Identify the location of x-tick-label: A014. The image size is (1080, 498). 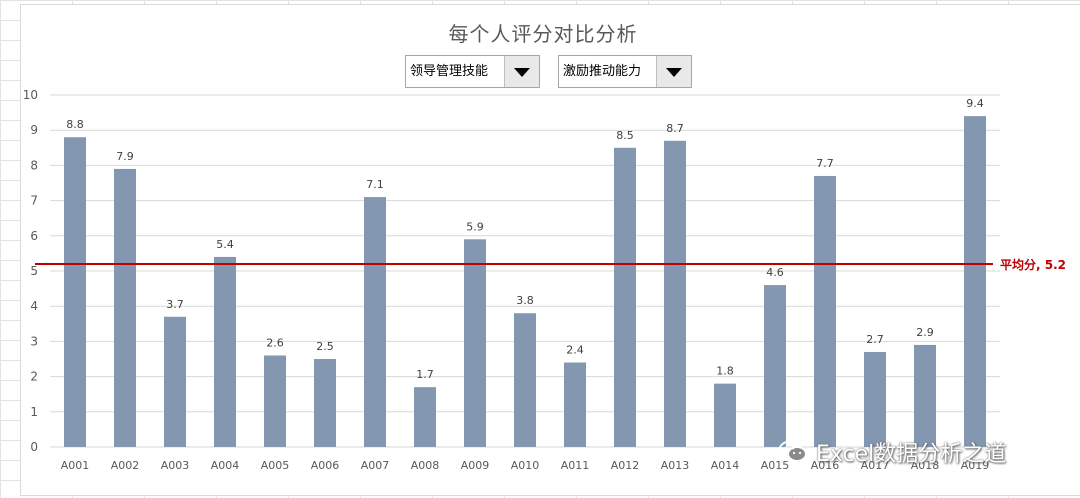
(725, 465).